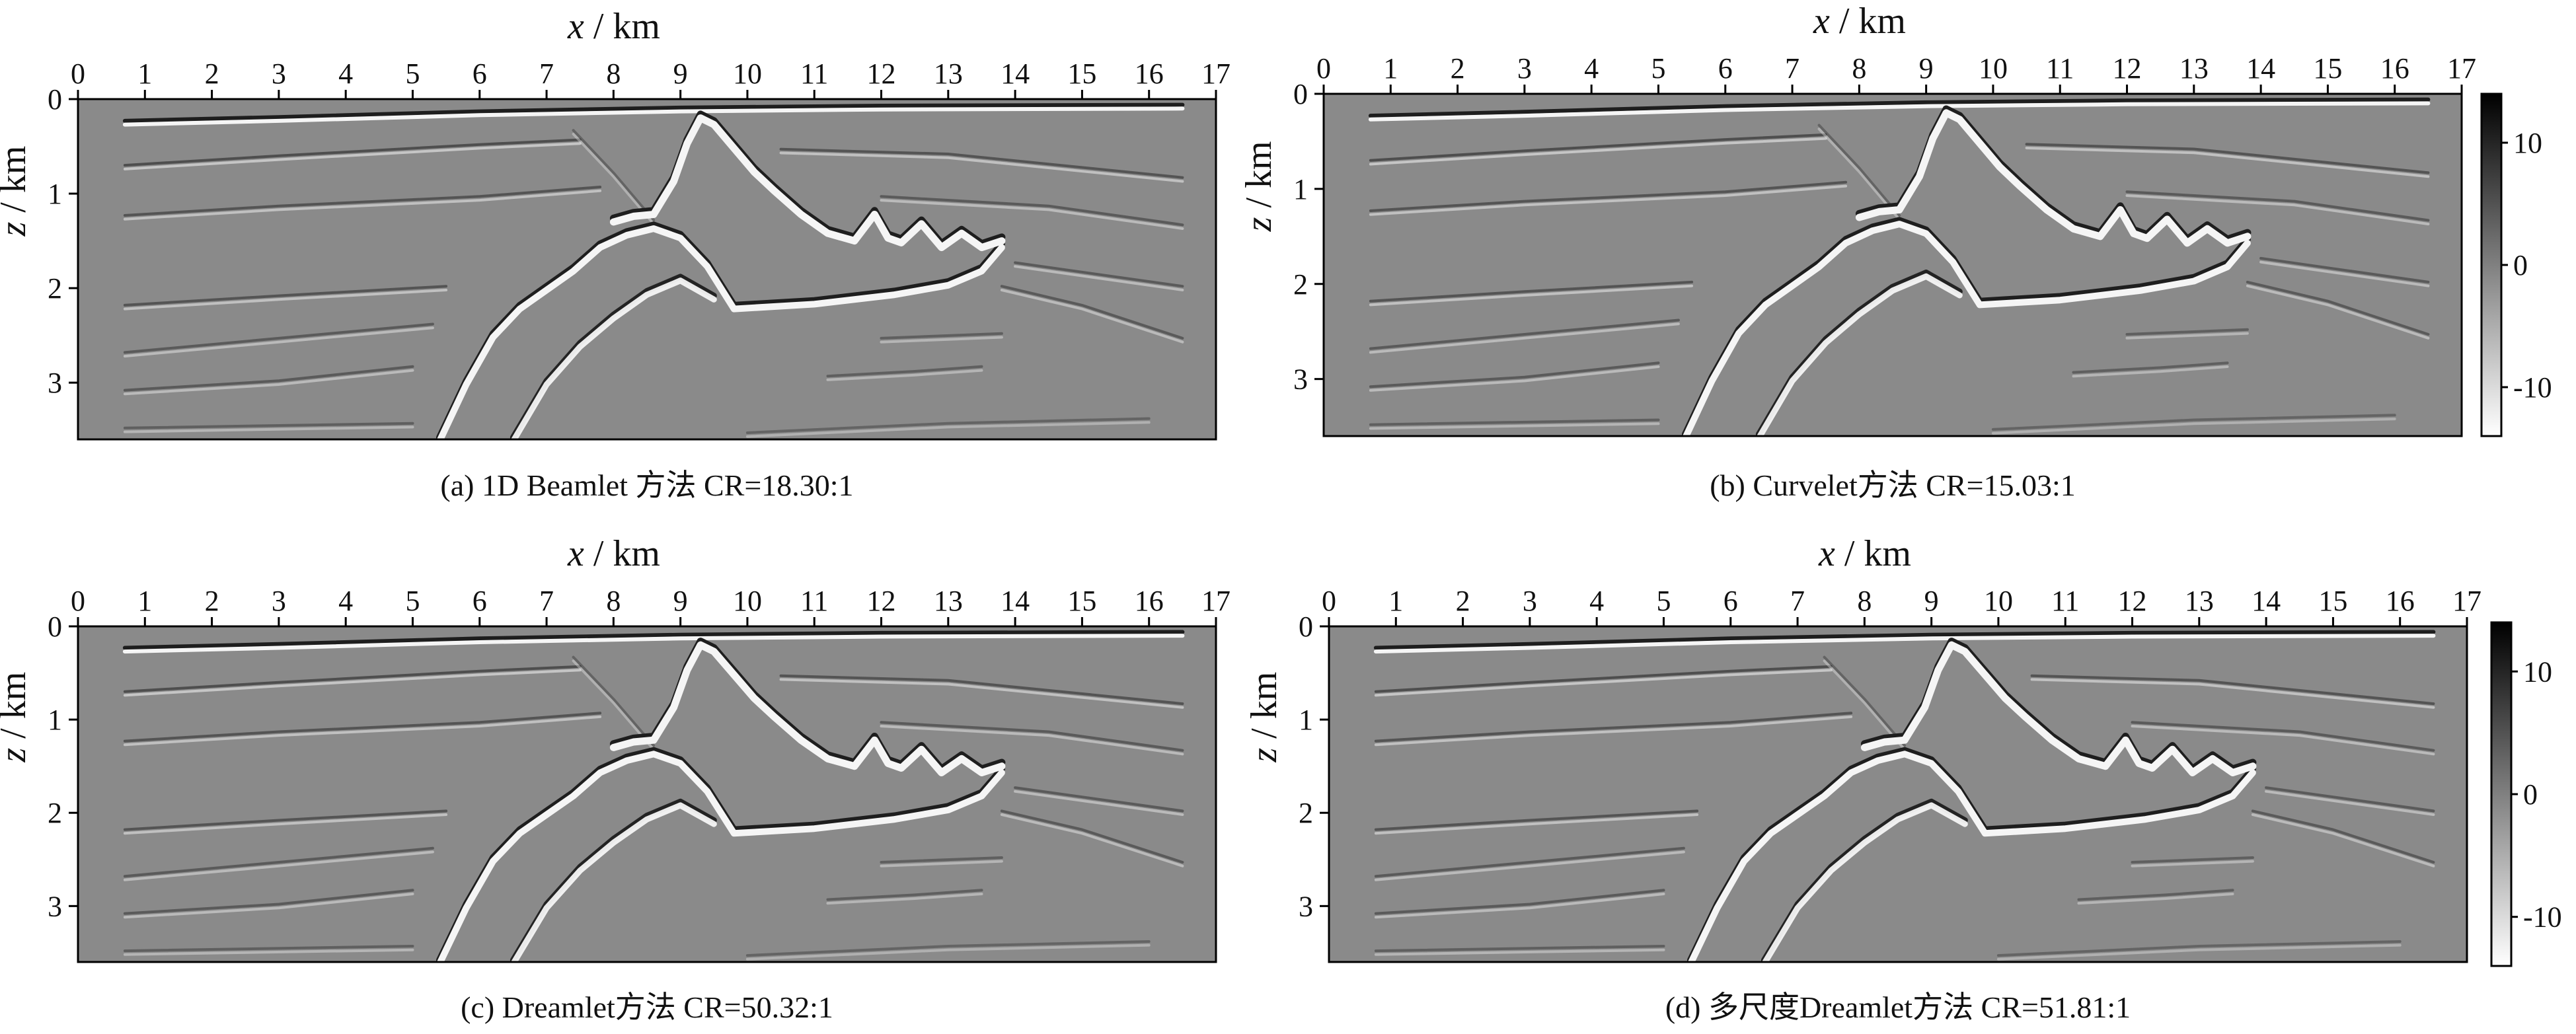 Image resolution: width=2576 pixels, height=1034 pixels. What do you see at coordinates (352, 152) in the screenshot?
I see `reflector-0-dark` at bounding box center [352, 152].